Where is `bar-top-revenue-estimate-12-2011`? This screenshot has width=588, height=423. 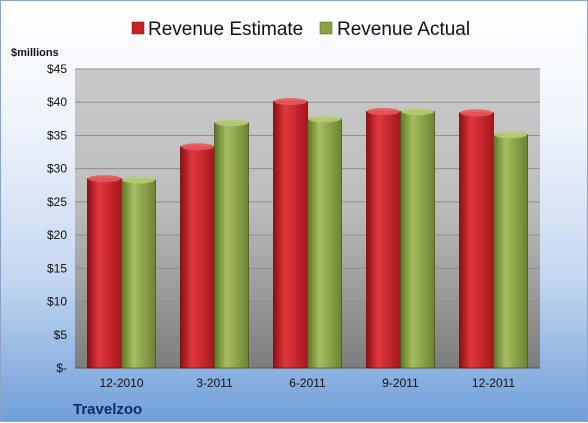
bar-top-revenue-estimate-12-2011 is located at coordinates (476, 113).